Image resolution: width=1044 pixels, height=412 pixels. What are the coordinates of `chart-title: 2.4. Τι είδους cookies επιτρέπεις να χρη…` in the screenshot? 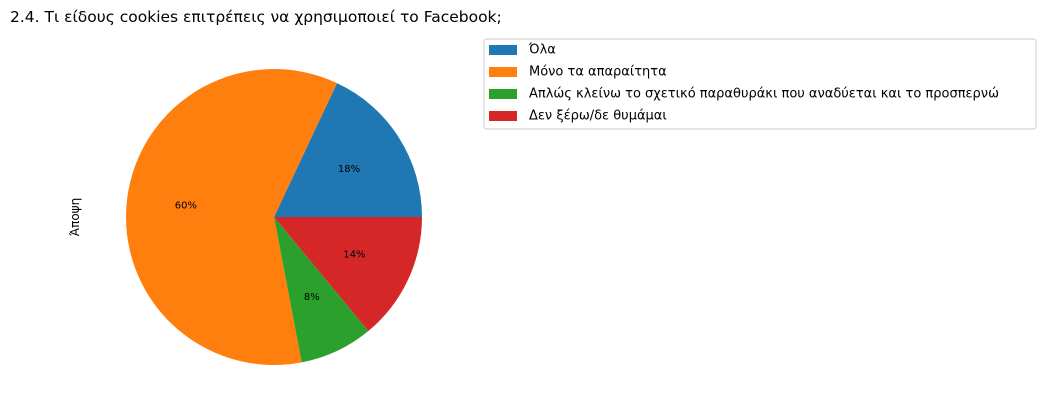 It's located at (256, 17).